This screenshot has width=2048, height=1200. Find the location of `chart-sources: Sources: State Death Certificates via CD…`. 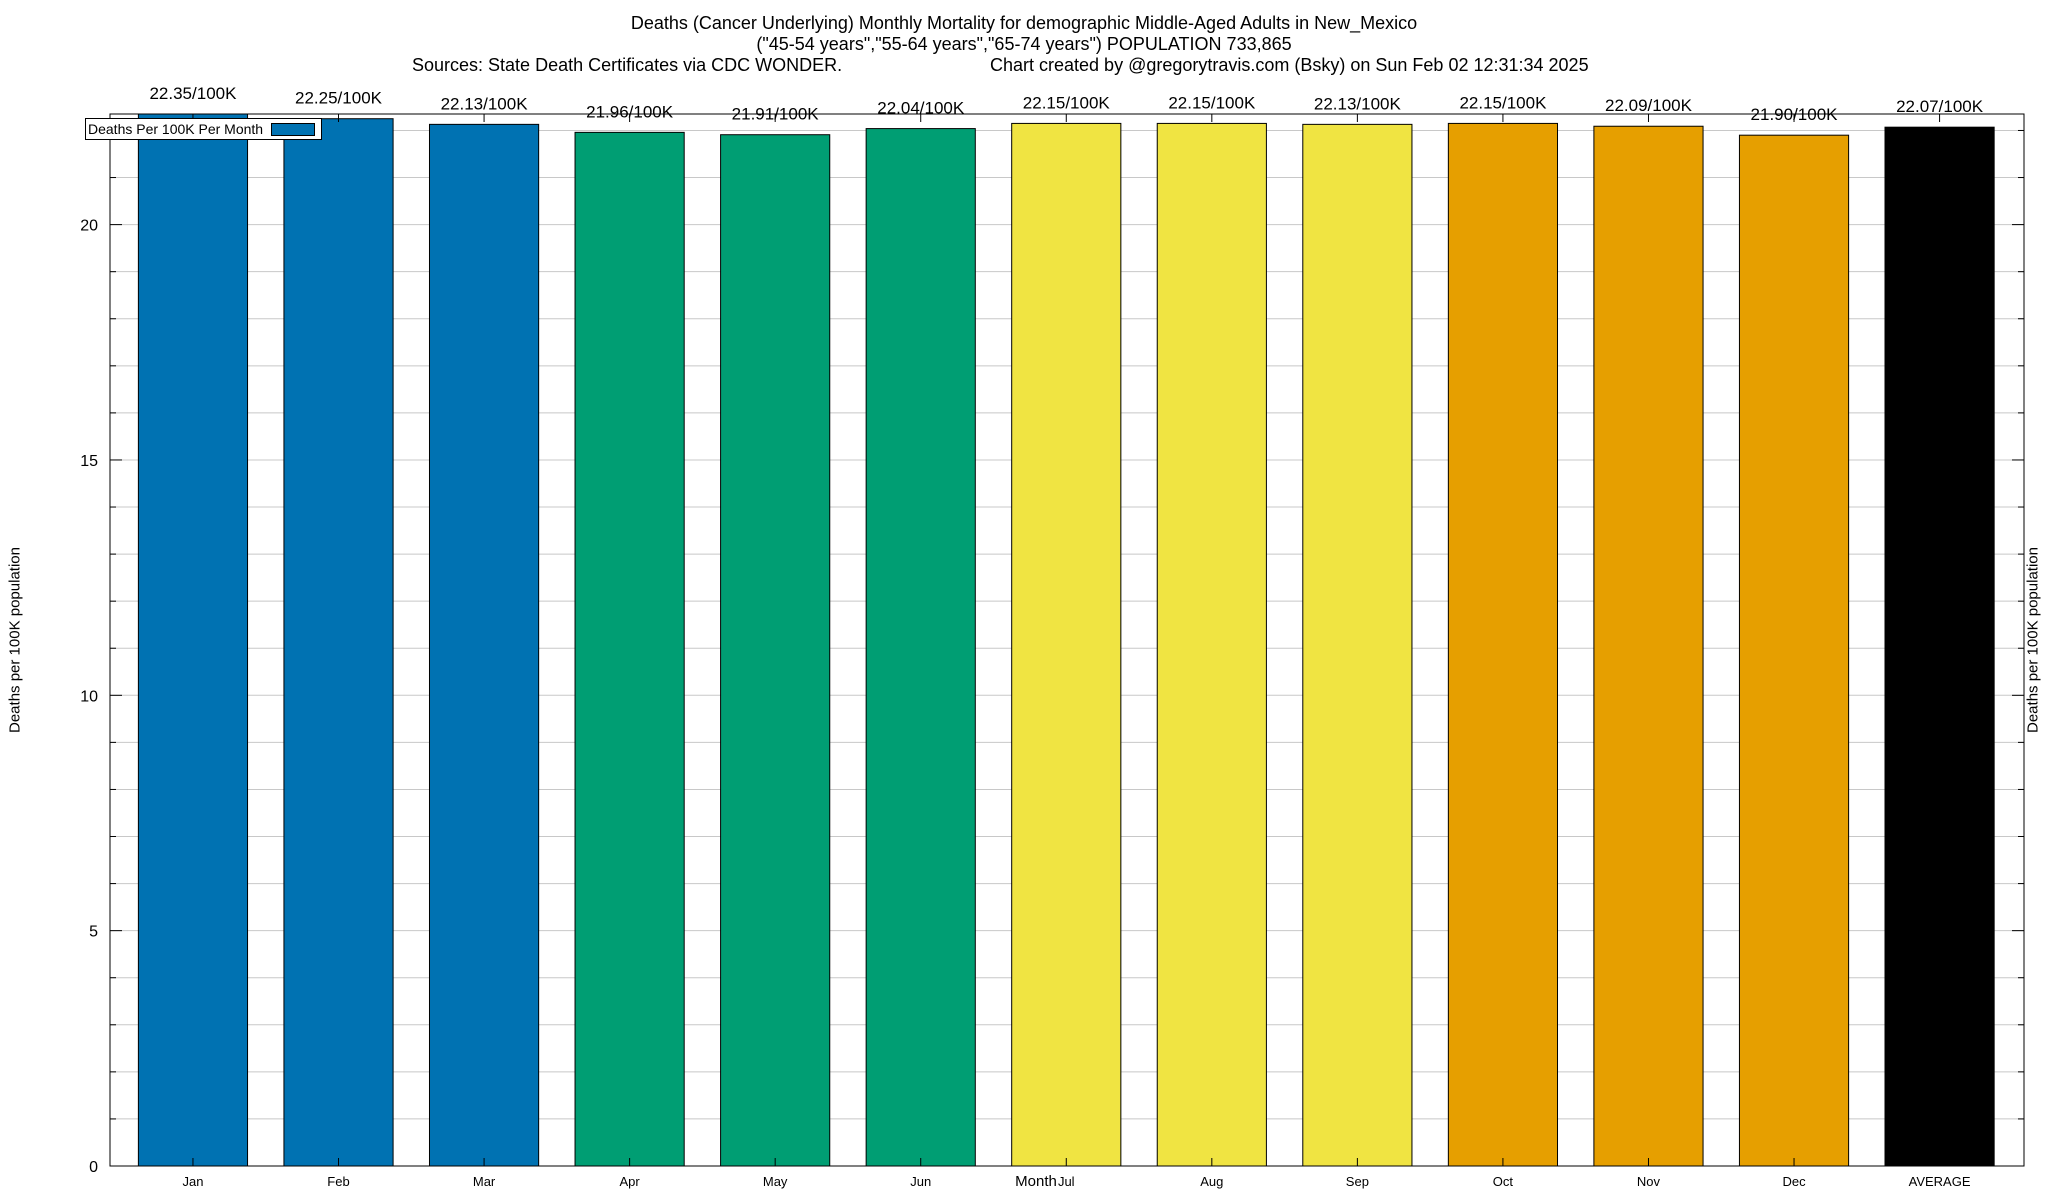

chart-sources: Sources: State Death Certificates via CD… is located at coordinates (627, 65).